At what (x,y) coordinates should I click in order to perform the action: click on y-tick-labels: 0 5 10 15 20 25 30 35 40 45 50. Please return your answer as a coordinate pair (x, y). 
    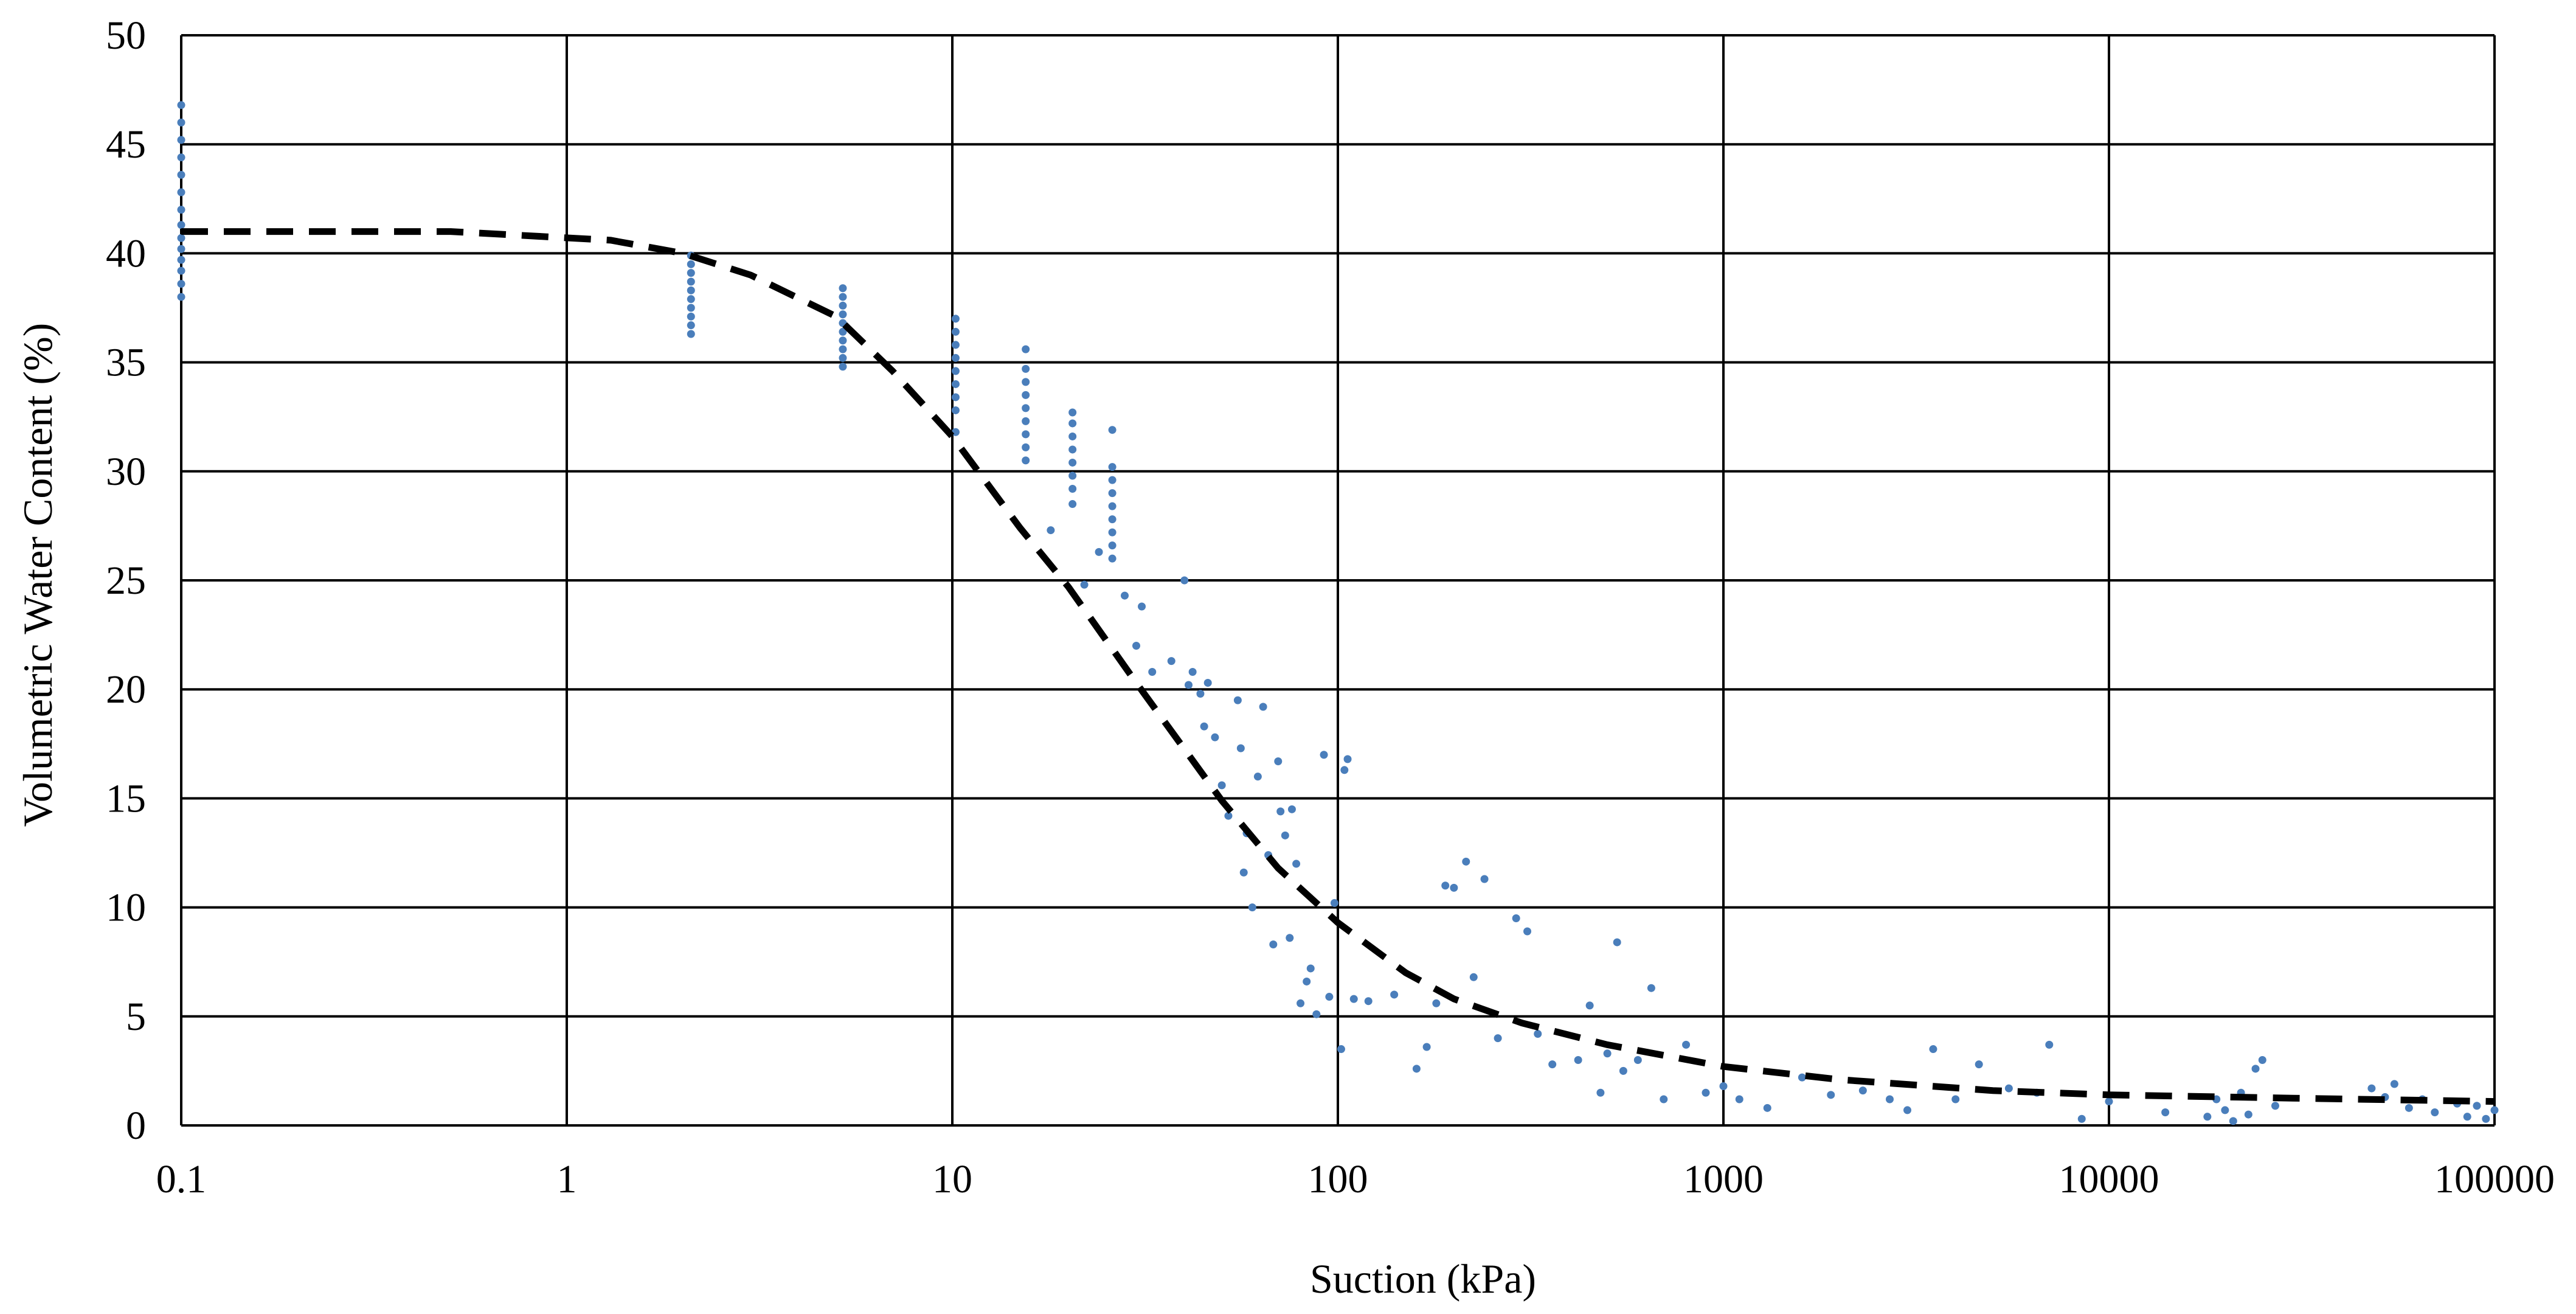
    Looking at the image, I should click on (126, 580).